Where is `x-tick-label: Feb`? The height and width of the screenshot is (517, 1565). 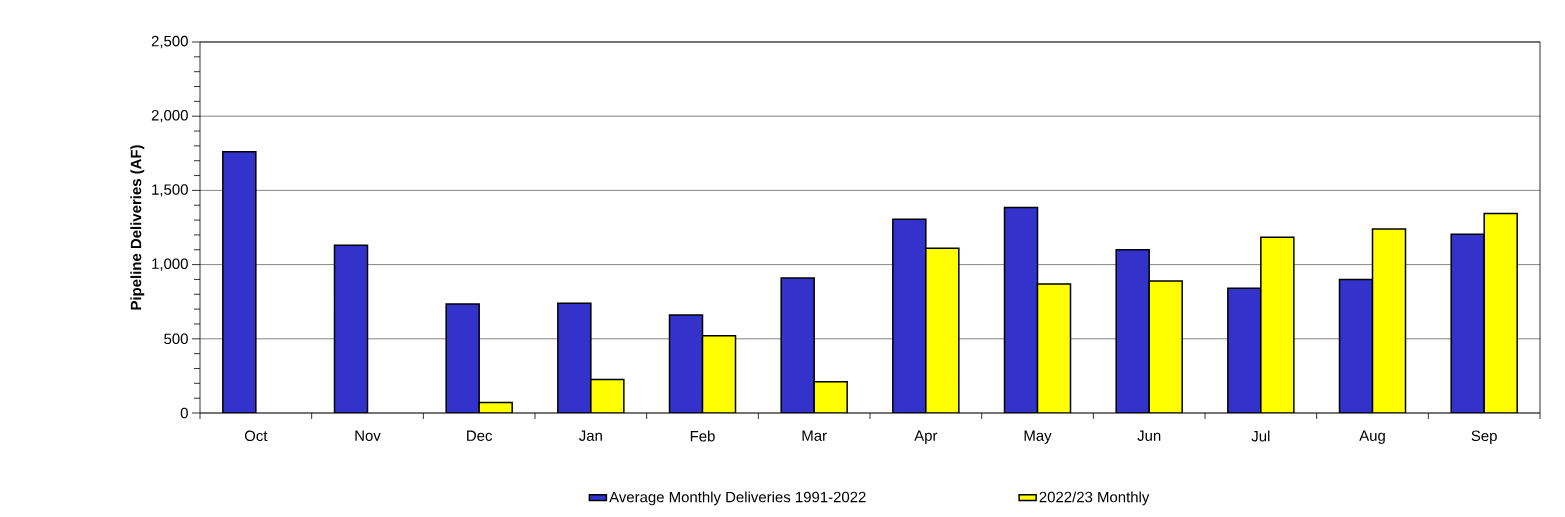
x-tick-label: Feb is located at coordinates (702, 436).